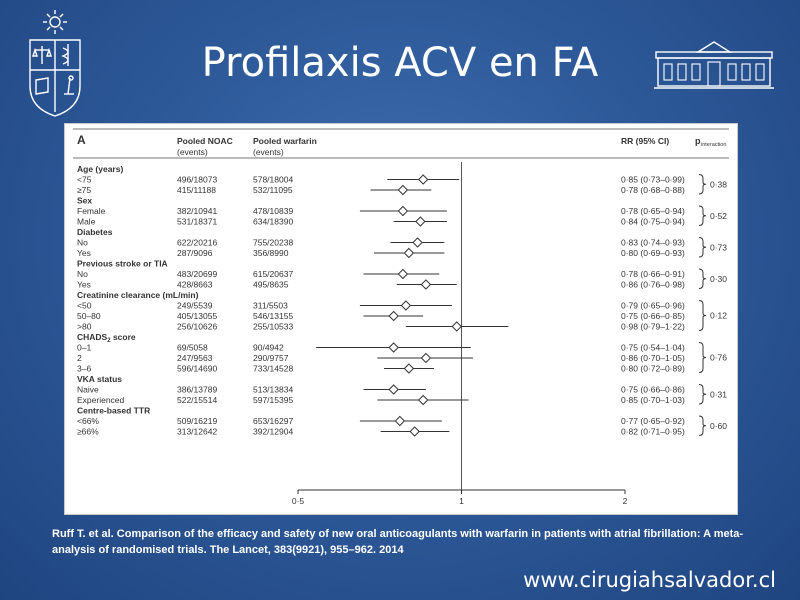  I want to click on warfarin-events: 532/11095, so click(273, 190).